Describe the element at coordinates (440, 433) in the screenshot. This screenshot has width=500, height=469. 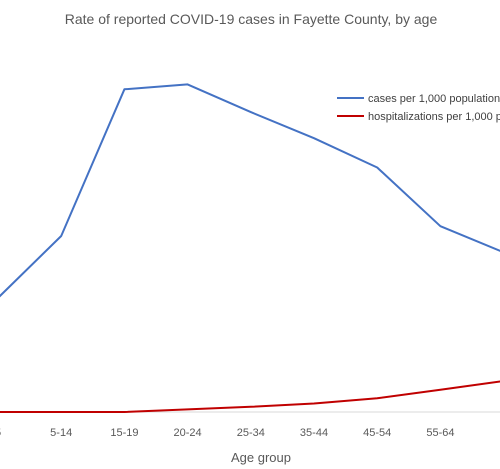
I see `x-tick-label: 55-64` at that location.